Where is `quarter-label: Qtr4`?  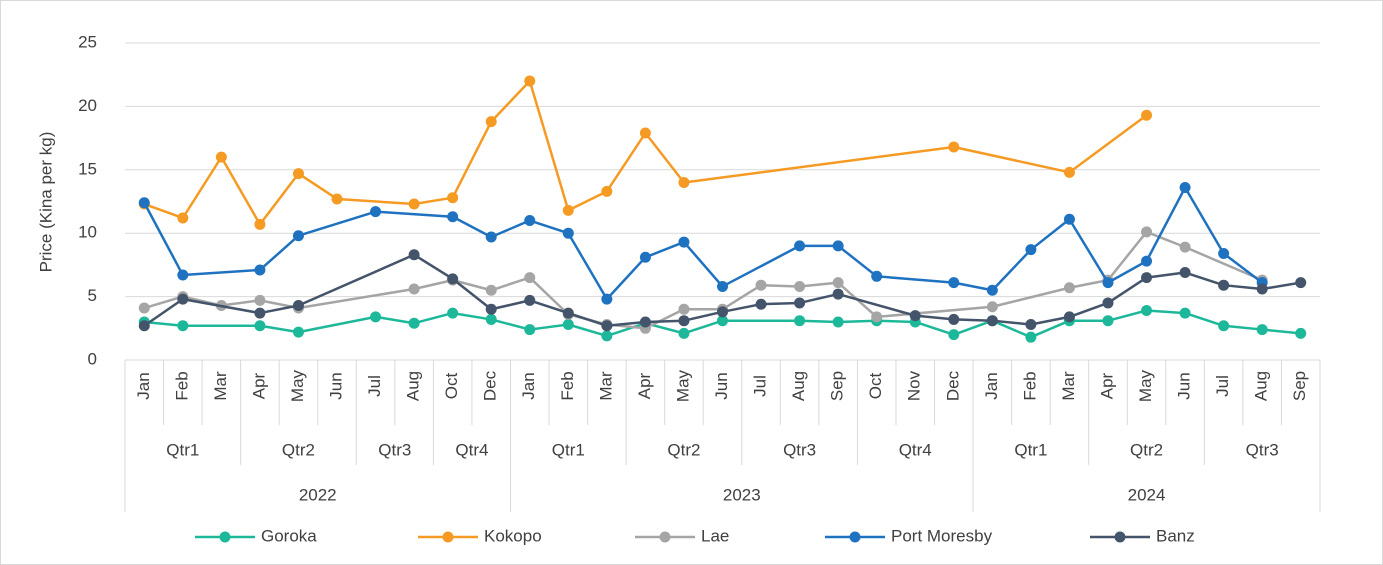 quarter-label: Qtr4 is located at coordinates (471, 449).